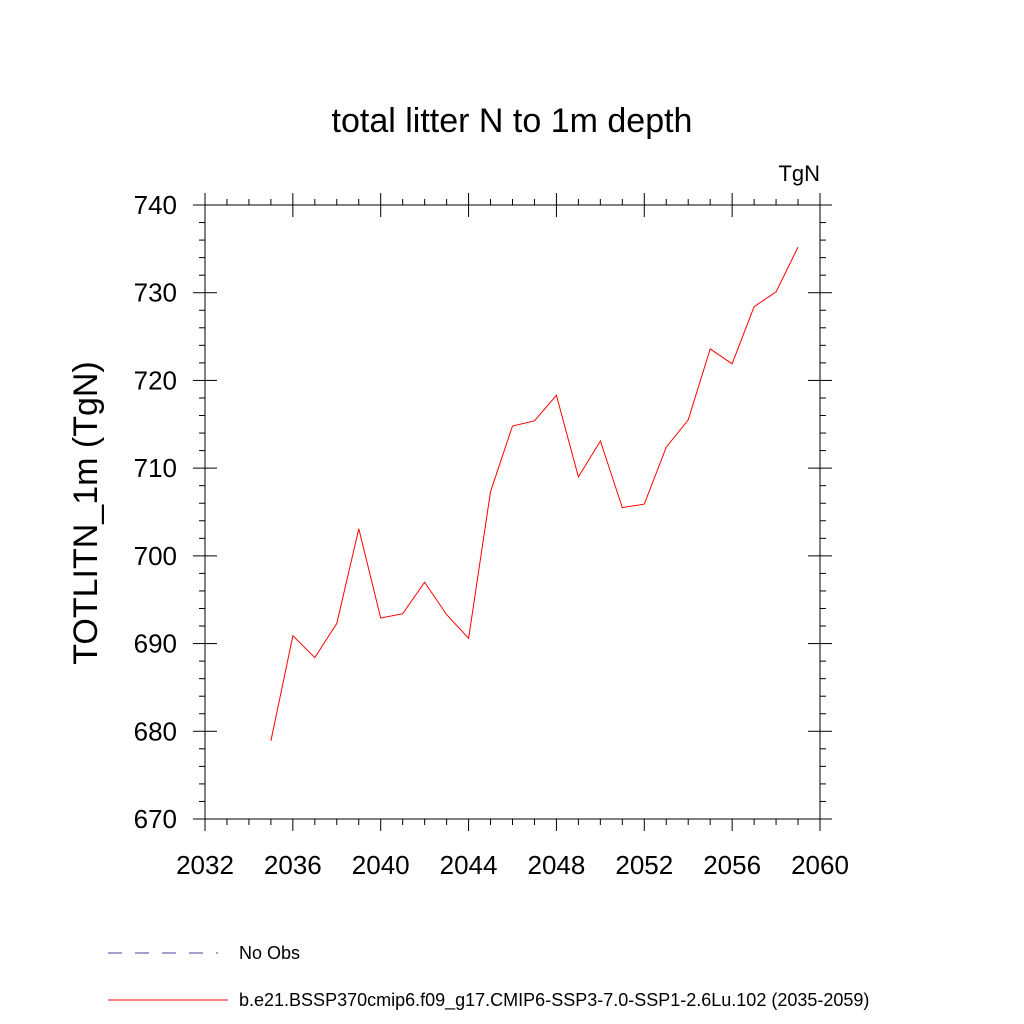  What do you see at coordinates (205, 865) in the screenshot?
I see `x-tick-label: 2032` at bounding box center [205, 865].